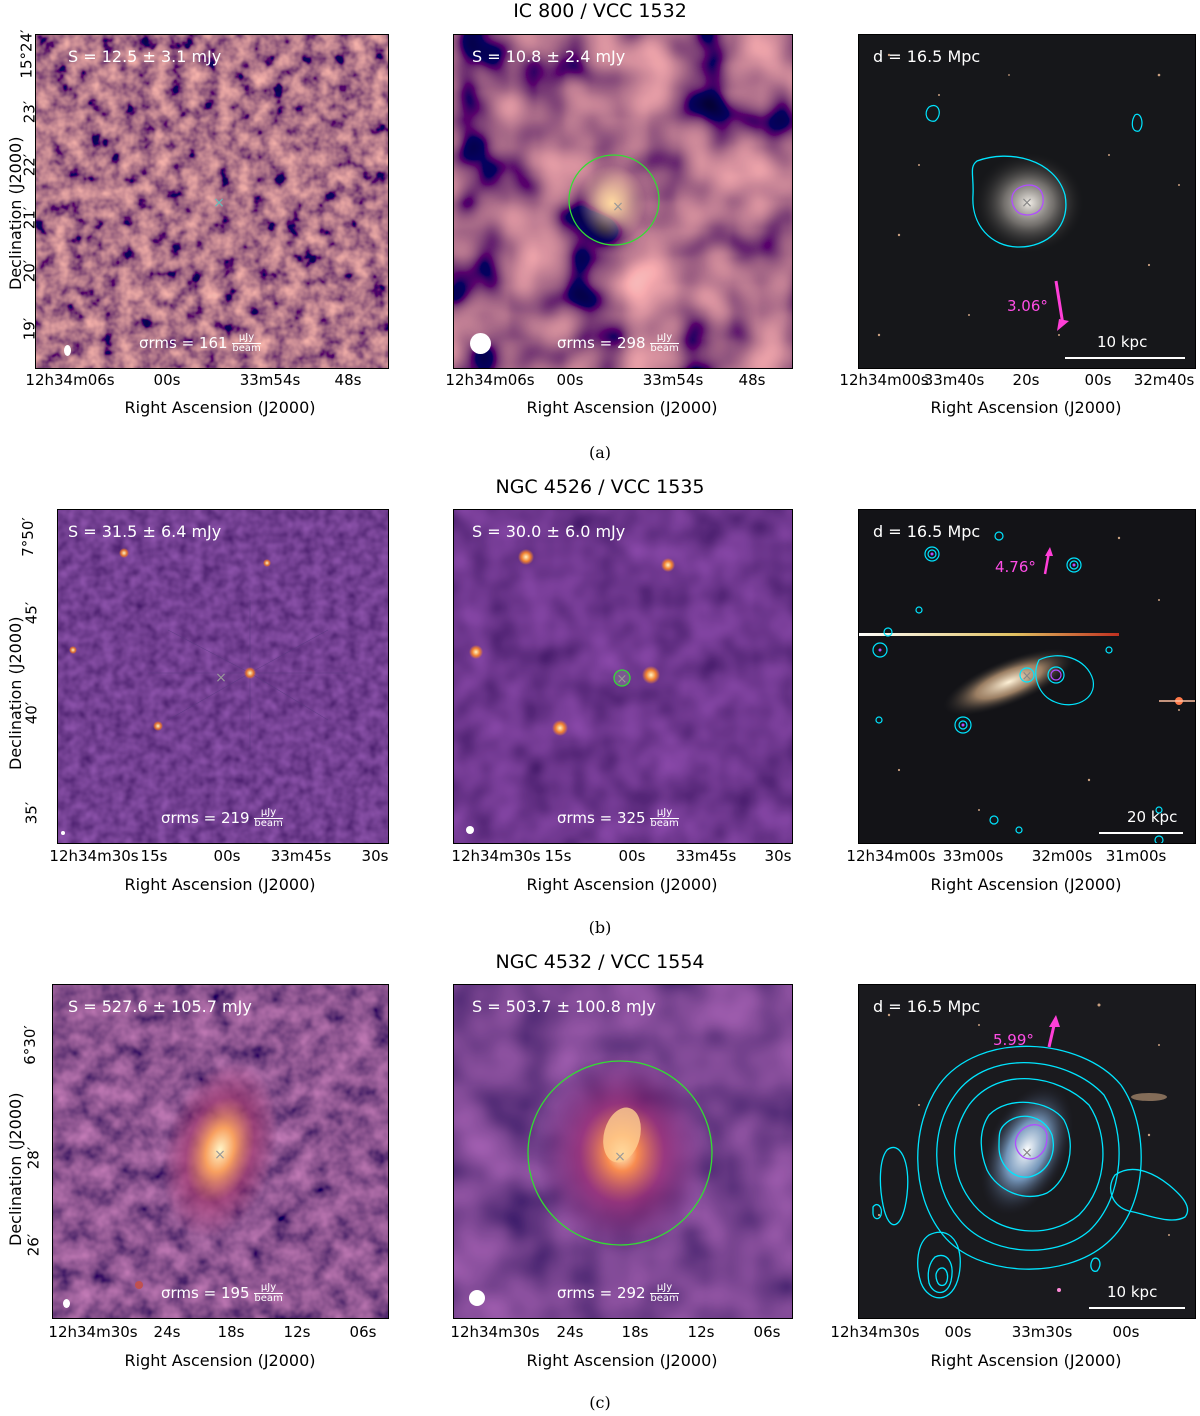 Image resolution: width=1200 pixels, height=1416 pixels. I want to click on flux-label: S = 10.8 ± 2.4 mJy, so click(549, 56).